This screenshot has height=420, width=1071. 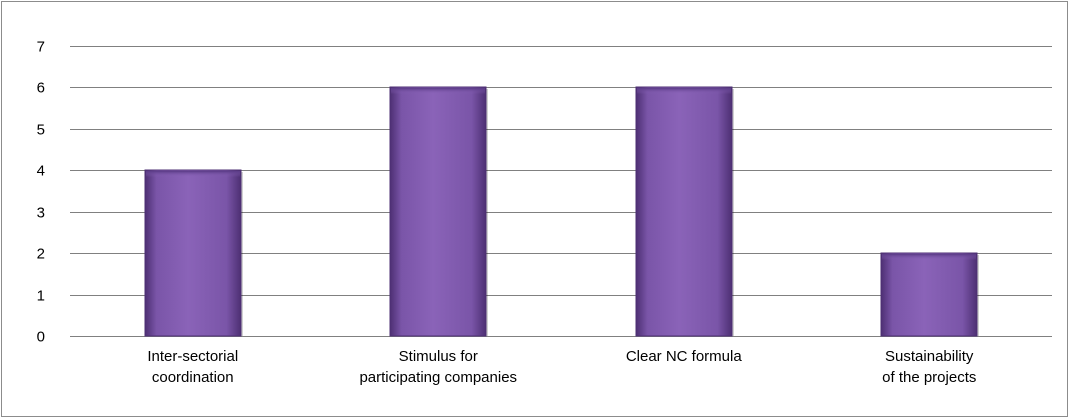 I want to click on y-tick-label: 6, so click(x=41, y=88).